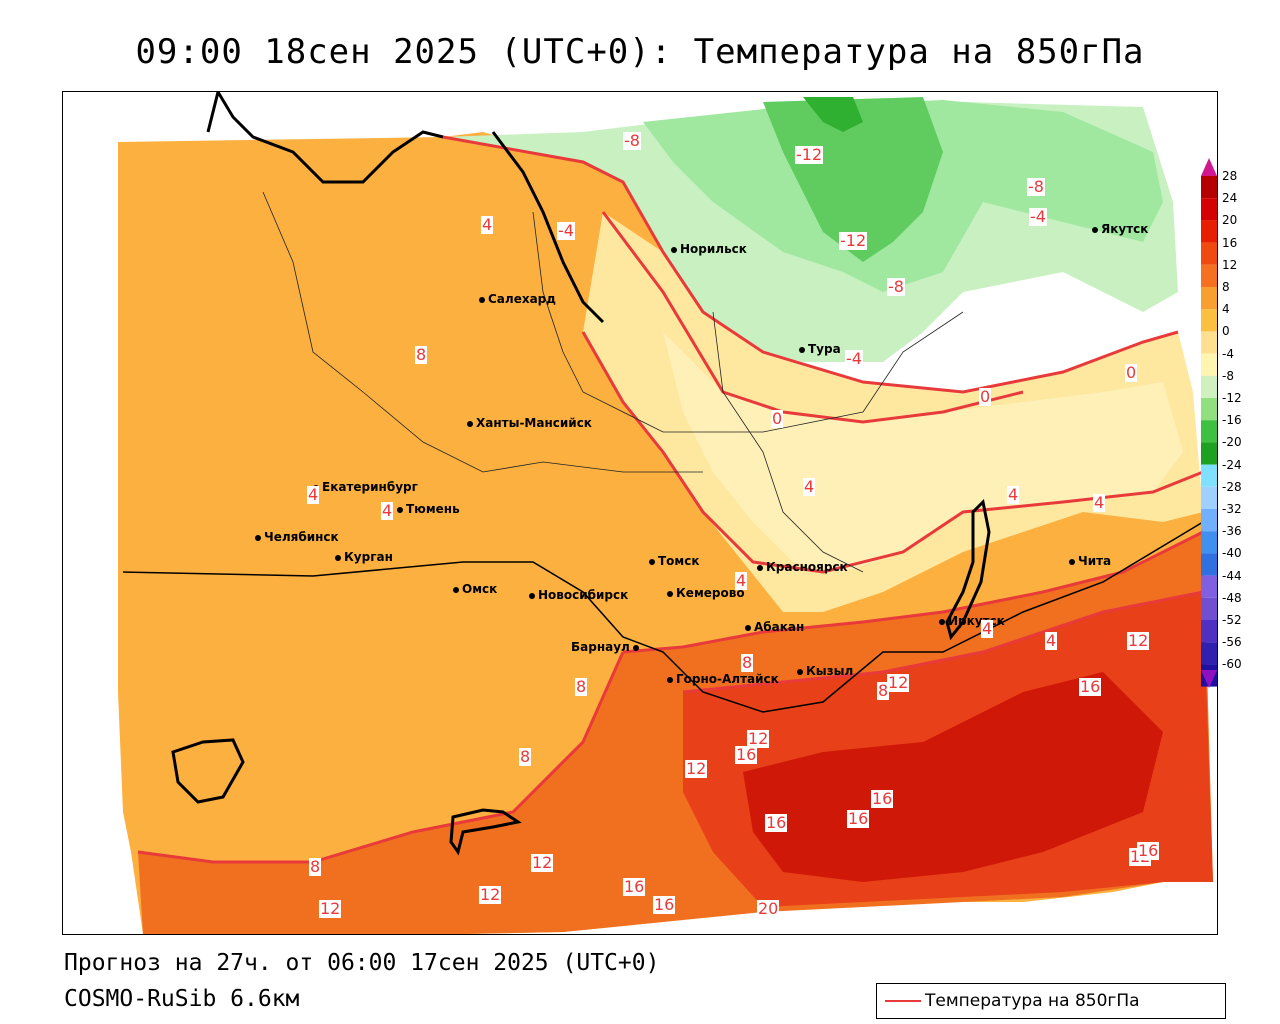 This screenshot has height=1024, width=1280. I want to click on colorbar-tick-label: -44, so click(1232, 575).